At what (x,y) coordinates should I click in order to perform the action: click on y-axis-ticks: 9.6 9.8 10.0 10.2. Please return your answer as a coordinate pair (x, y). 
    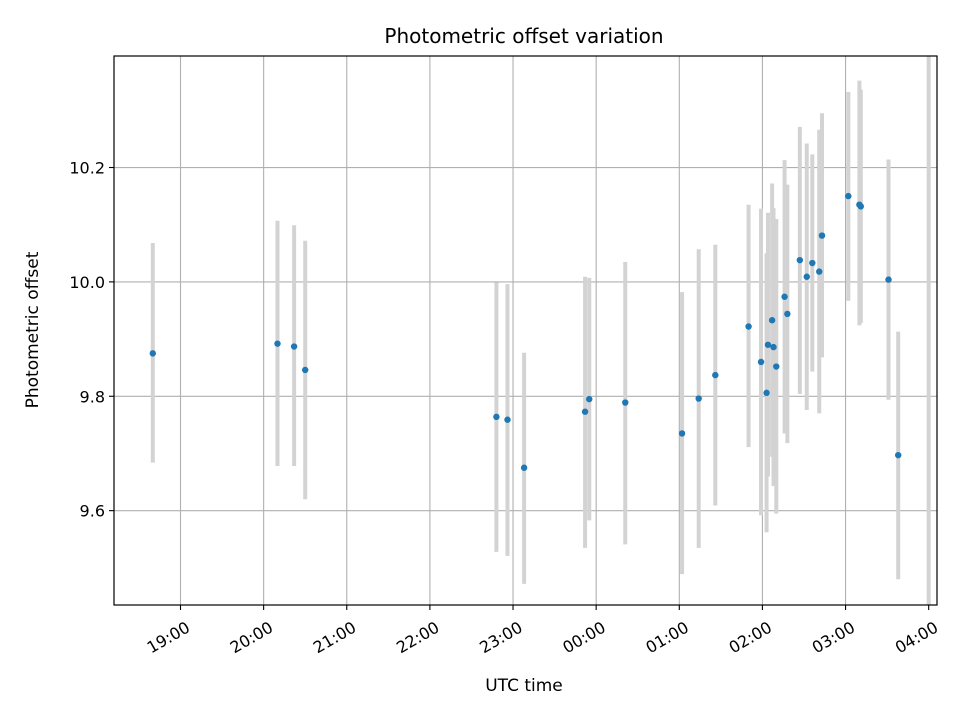
    Looking at the image, I should click on (91, 340).